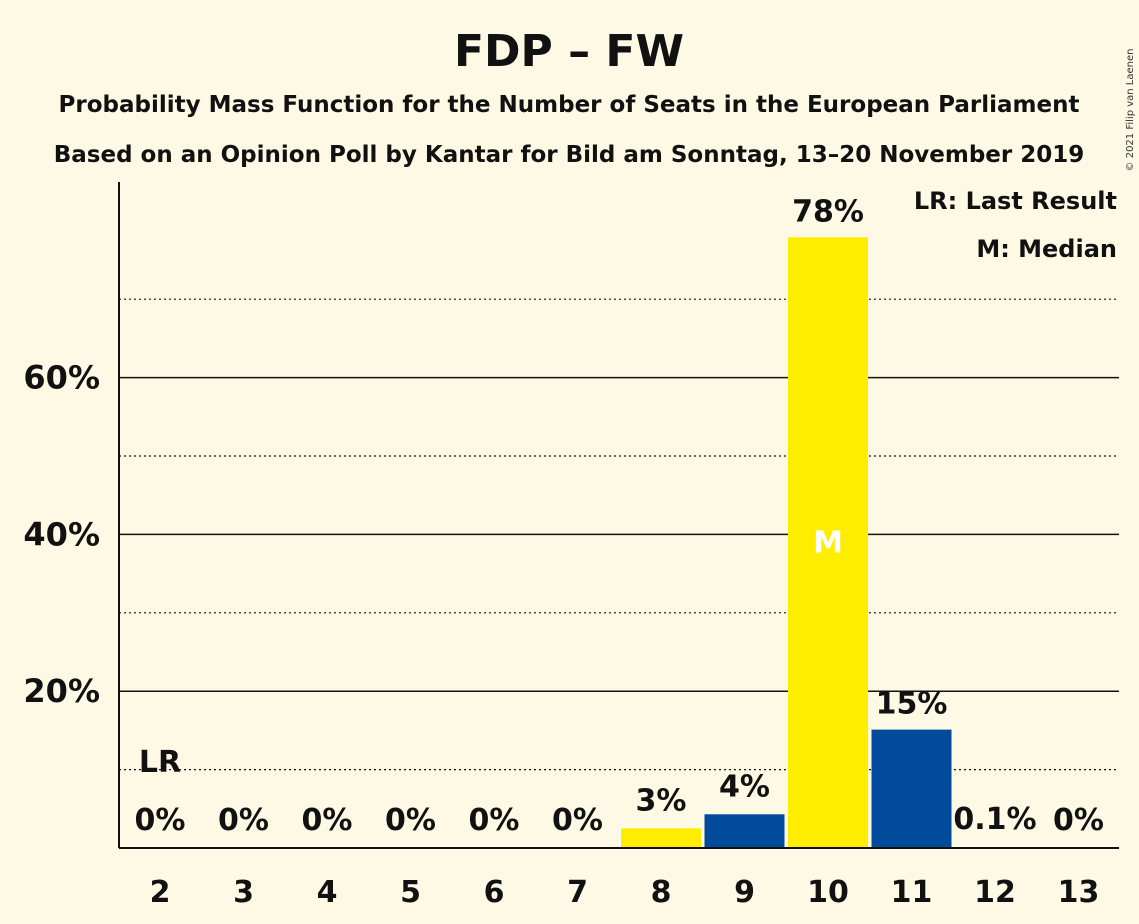 The height and width of the screenshot is (924, 1139). What do you see at coordinates (1079, 892) in the screenshot?
I see `x-tick-label: 13` at bounding box center [1079, 892].